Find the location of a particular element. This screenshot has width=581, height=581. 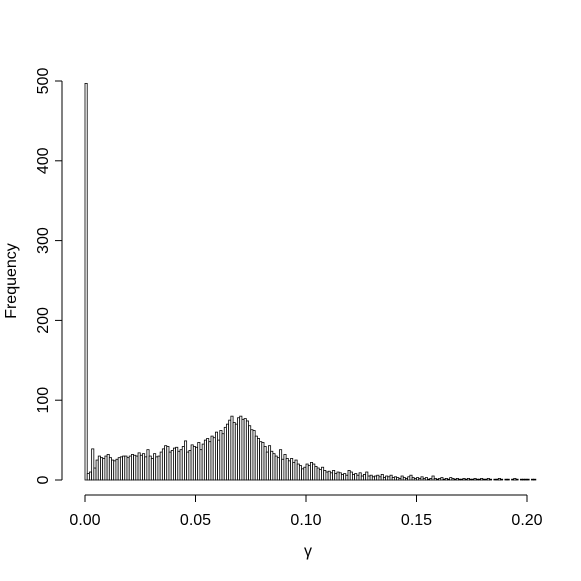

y-tick-label: 400 is located at coordinates (43, 160).